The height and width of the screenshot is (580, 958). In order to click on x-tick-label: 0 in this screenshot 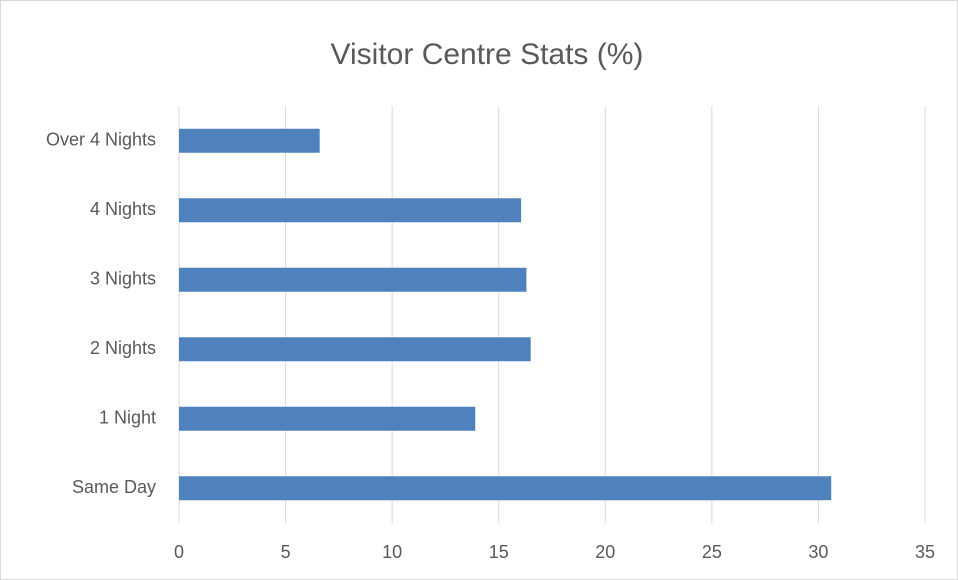, I will do `click(179, 552)`.